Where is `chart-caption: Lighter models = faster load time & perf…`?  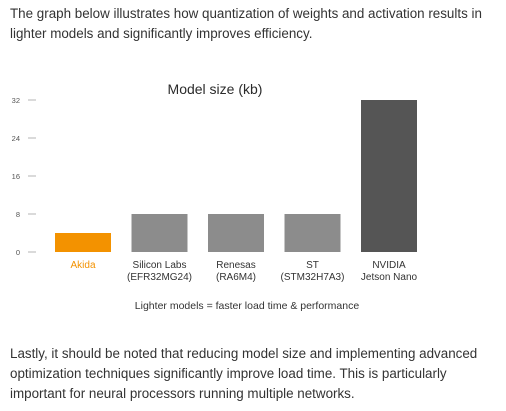
chart-caption: Lighter models = faster load time & perf… is located at coordinates (247, 306).